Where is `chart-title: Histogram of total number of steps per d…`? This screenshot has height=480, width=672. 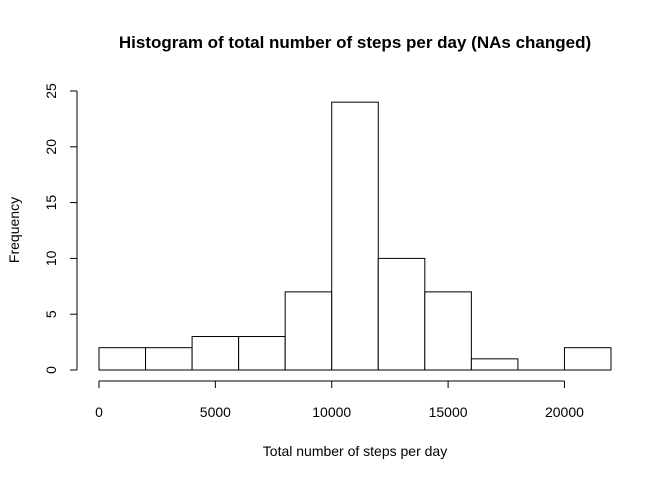 chart-title: Histogram of total number of steps per d… is located at coordinates (355, 42).